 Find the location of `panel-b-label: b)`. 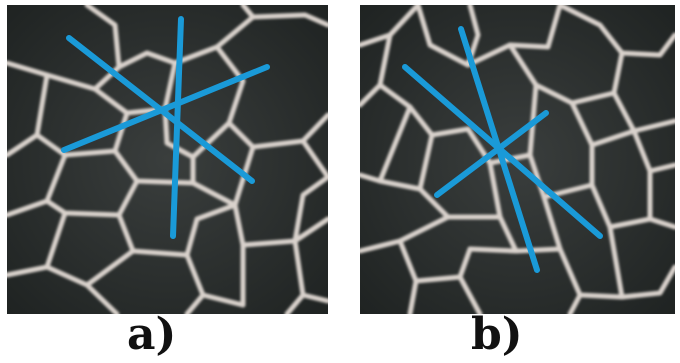

panel-b-label: b) is located at coordinates (497, 334).